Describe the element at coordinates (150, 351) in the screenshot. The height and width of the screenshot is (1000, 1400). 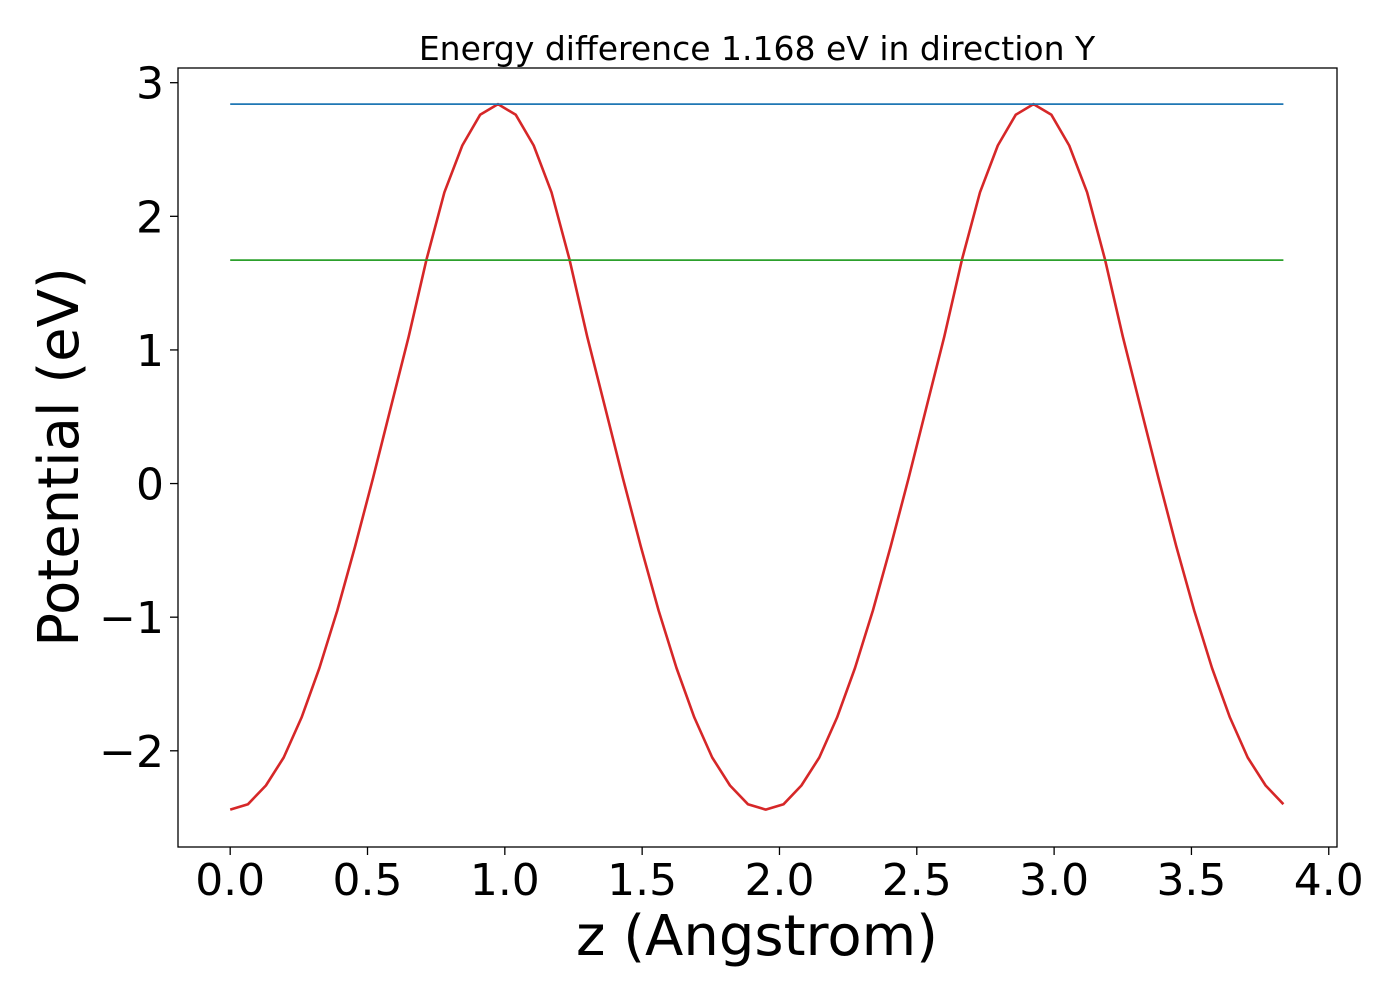
I see `y-tick-label: 1` at that location.